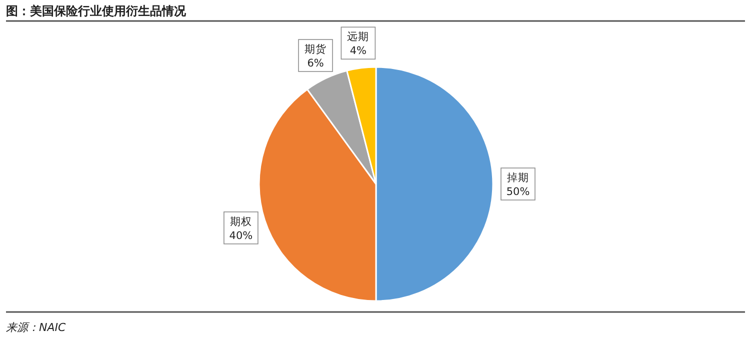  What do you see at coordinates (518, 177) in the screenshot?
I see `slice-label: 掉期` at bounding box center [518, 177].